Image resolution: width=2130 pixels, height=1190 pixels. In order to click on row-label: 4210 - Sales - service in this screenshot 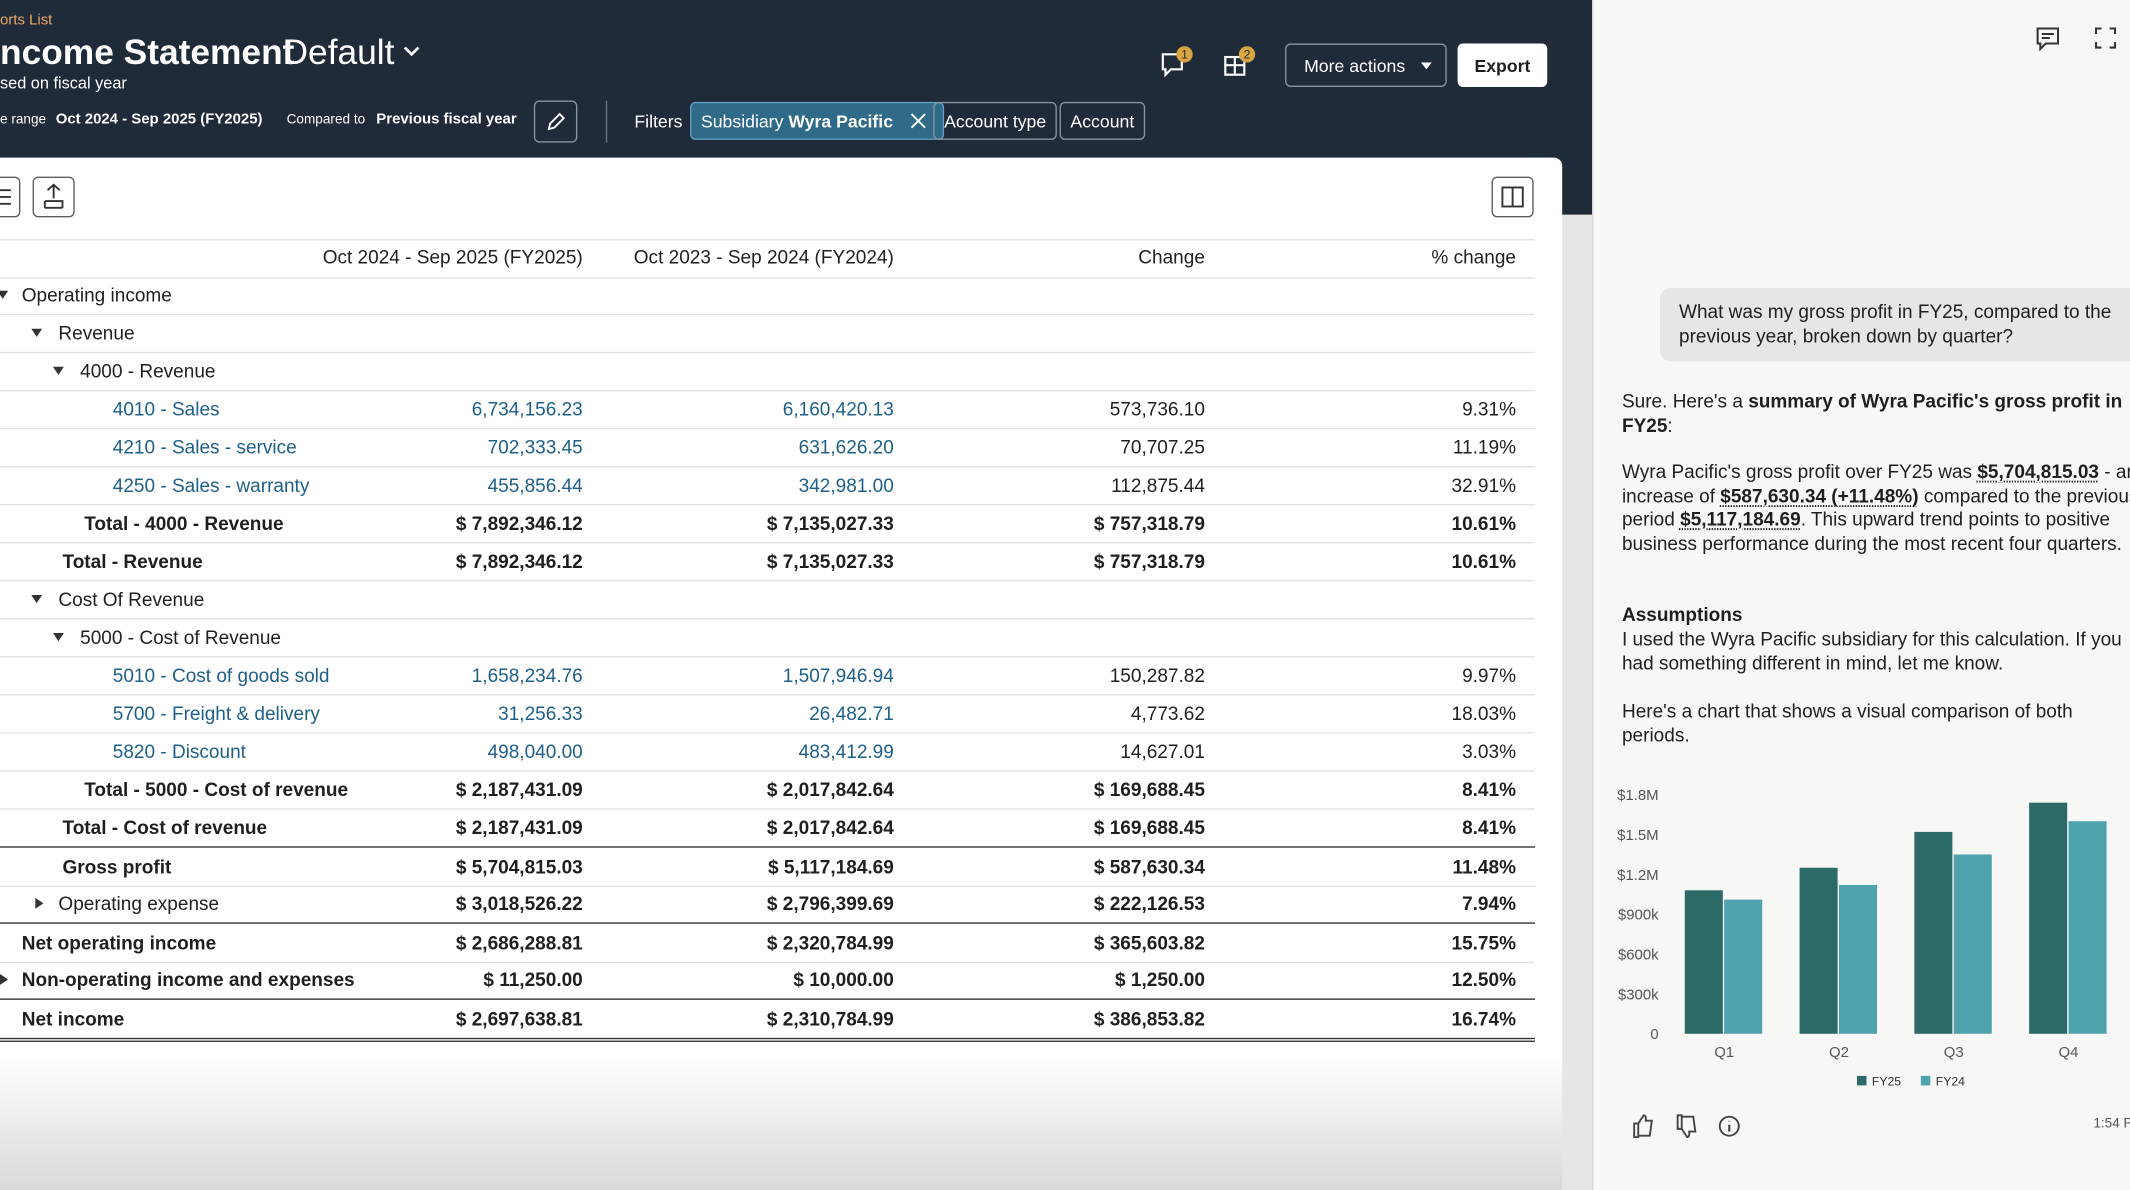, I will do `click(204, 447)`.